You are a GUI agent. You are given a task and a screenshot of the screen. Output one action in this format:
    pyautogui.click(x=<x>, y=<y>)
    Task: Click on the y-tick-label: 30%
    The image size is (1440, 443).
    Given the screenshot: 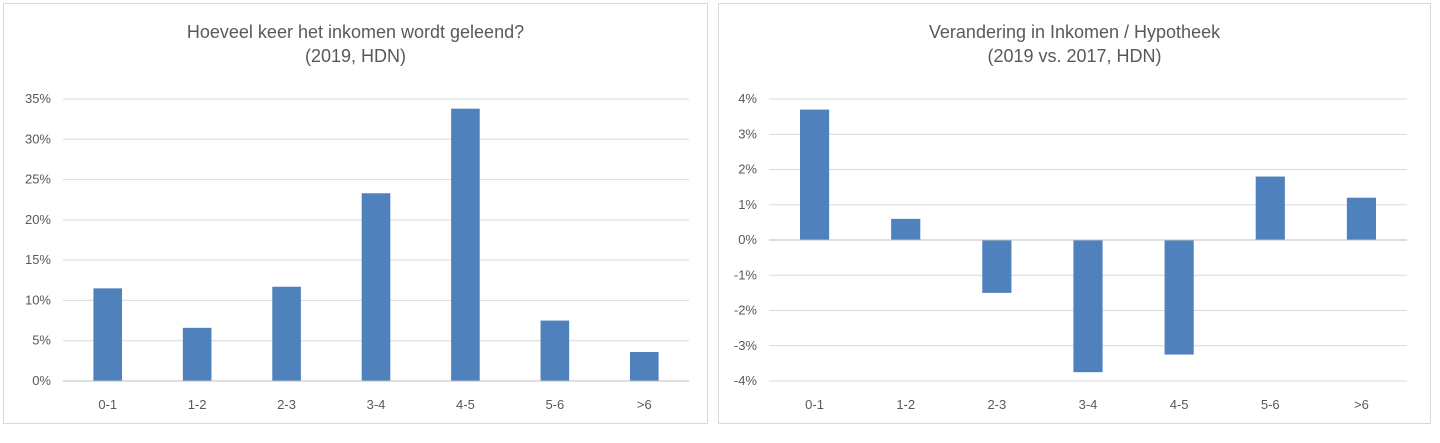 What is the action you would take?
    pyautogui.click(x=38, y=138)
    